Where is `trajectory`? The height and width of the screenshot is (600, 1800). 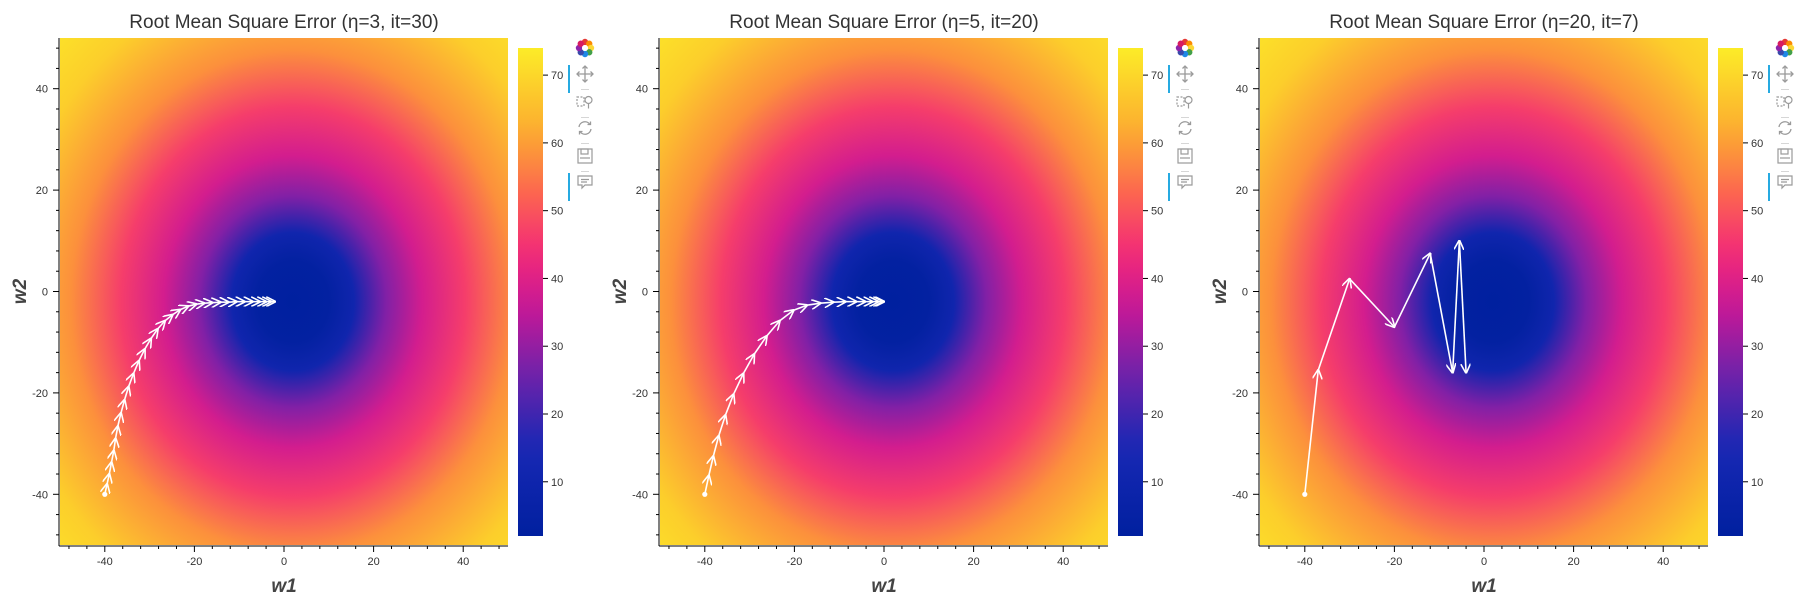 trajectory is located at coordinates (188, 399).